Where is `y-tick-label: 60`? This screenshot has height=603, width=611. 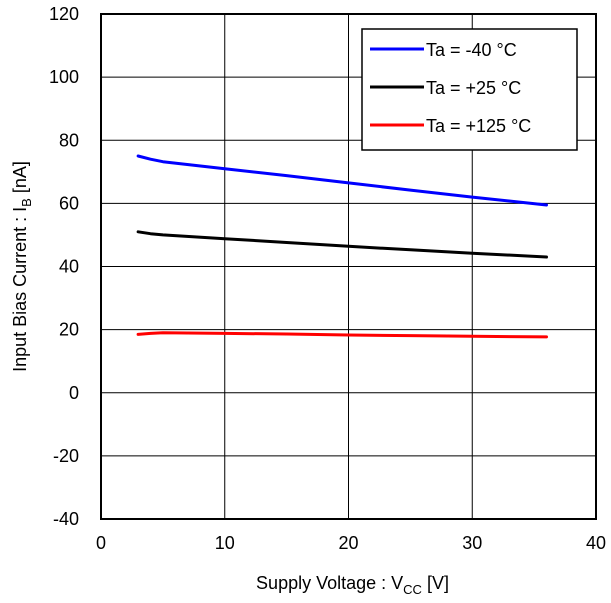 y-tick-label: 60 is located at coordinates (69, 203).